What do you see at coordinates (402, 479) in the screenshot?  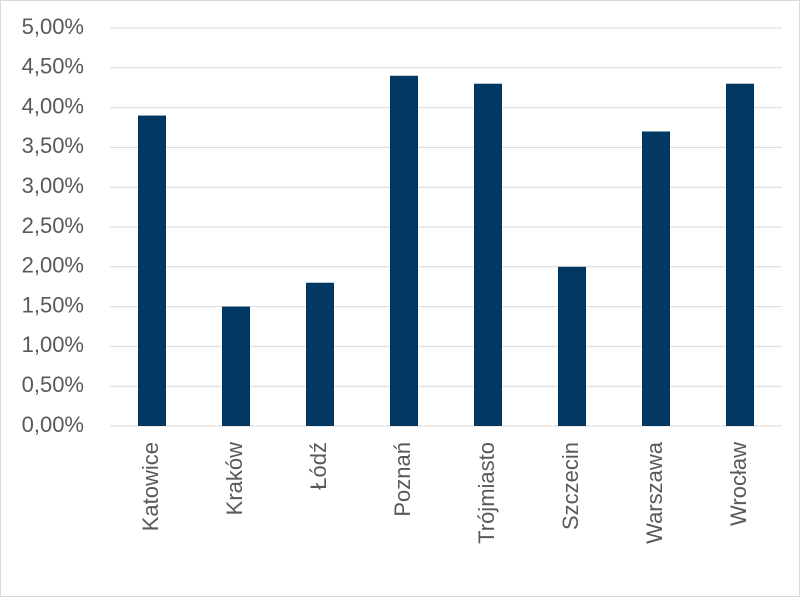 I see `x-tick-label: Poznań` at bounding box center [402, 479].